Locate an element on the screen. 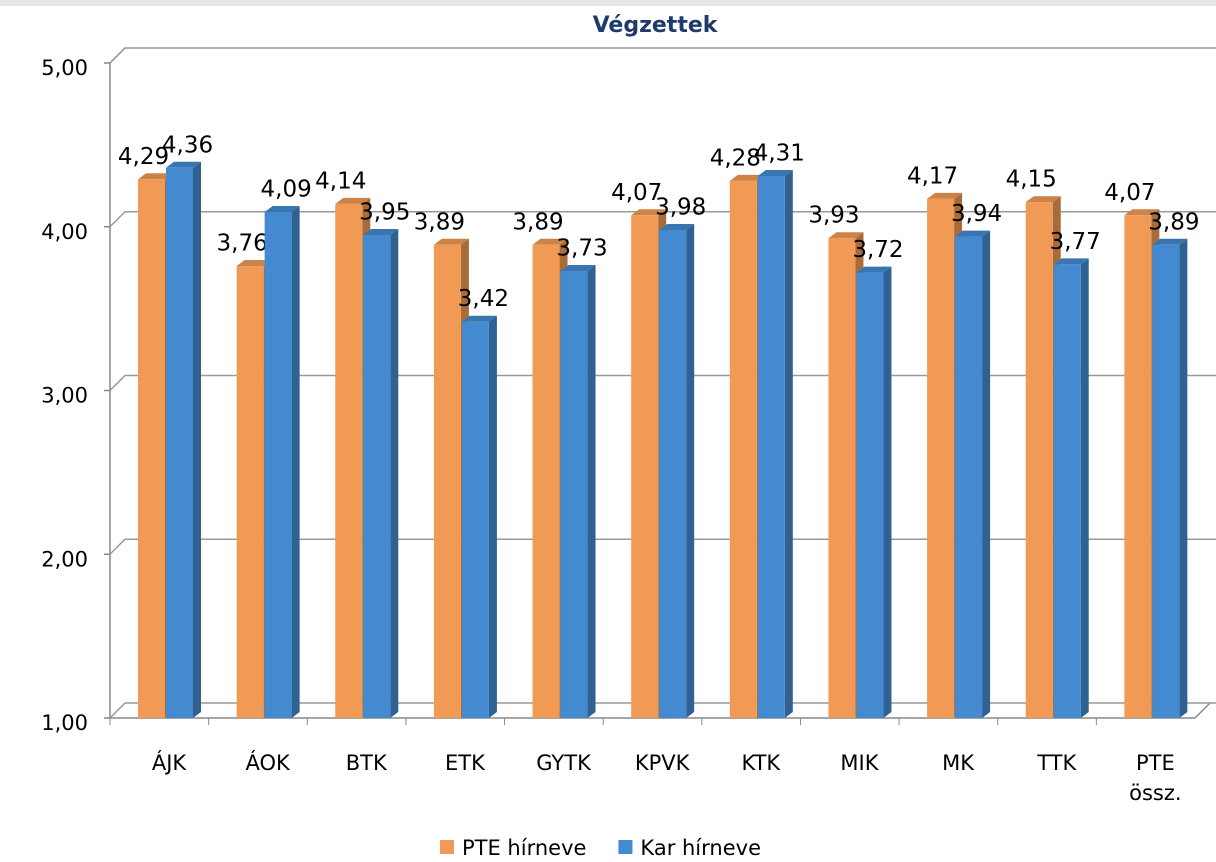  value-label: 4,31 is located at coordinates (779, 153).